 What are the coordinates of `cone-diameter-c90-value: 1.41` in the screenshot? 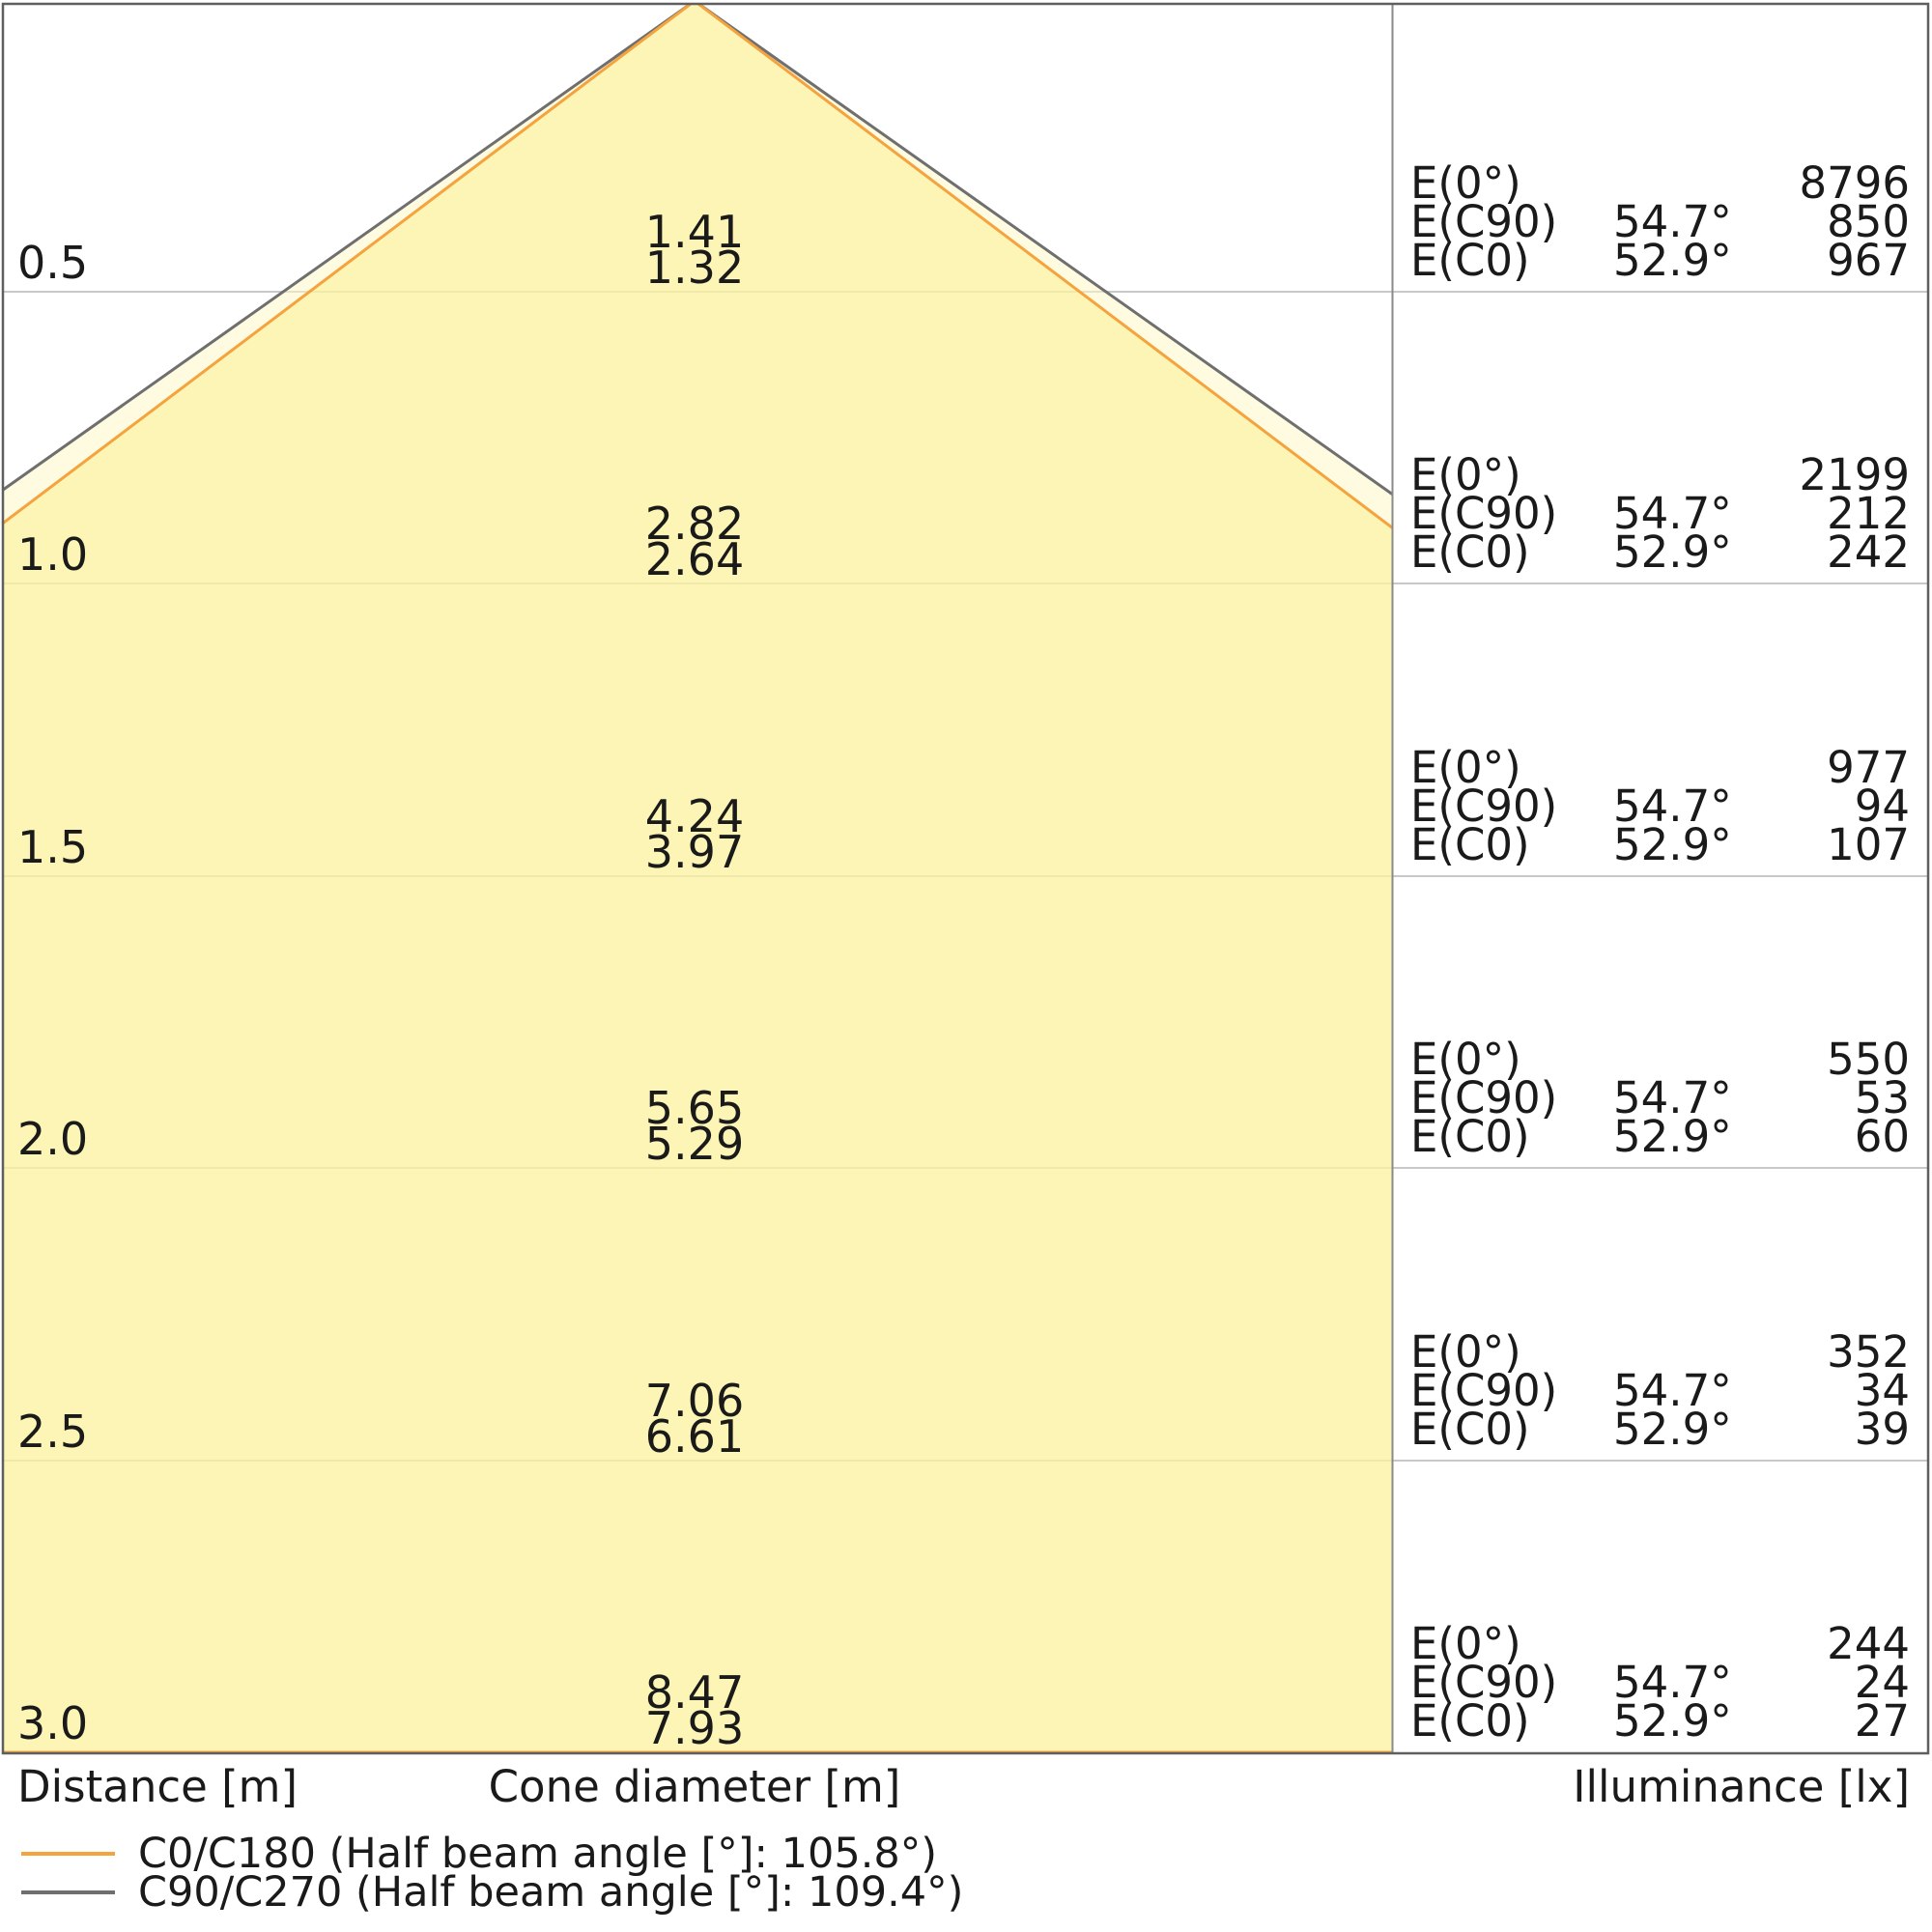 It's located at (694, 232).